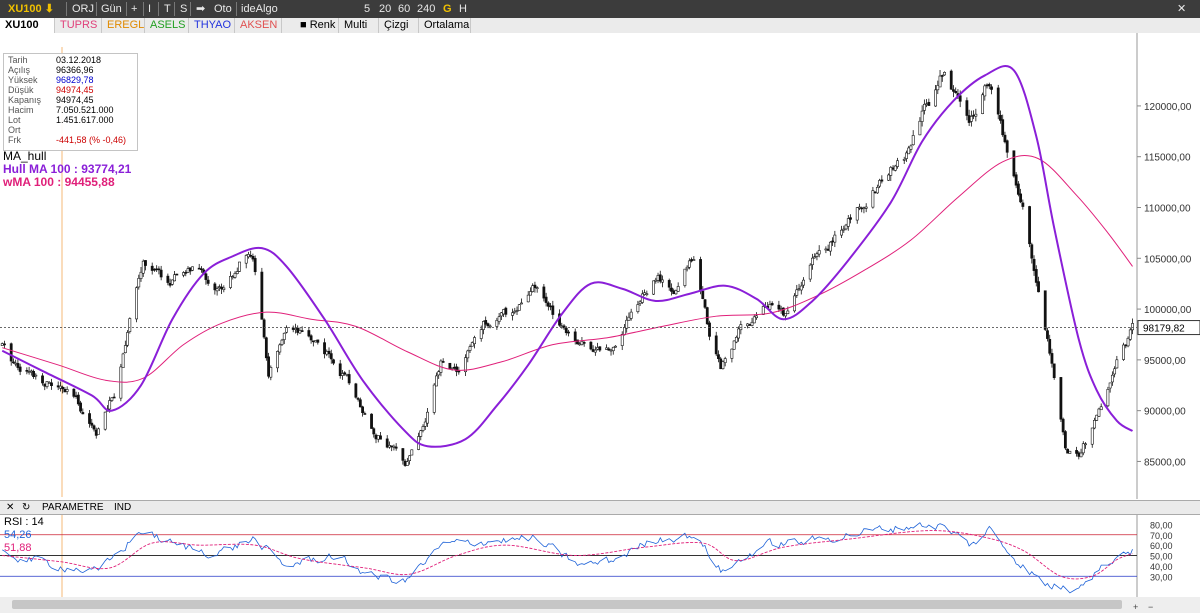  Describe the element at coordinates (317, 25) in the screenshot. I see `tab-renk: ■ Renk` at that location.